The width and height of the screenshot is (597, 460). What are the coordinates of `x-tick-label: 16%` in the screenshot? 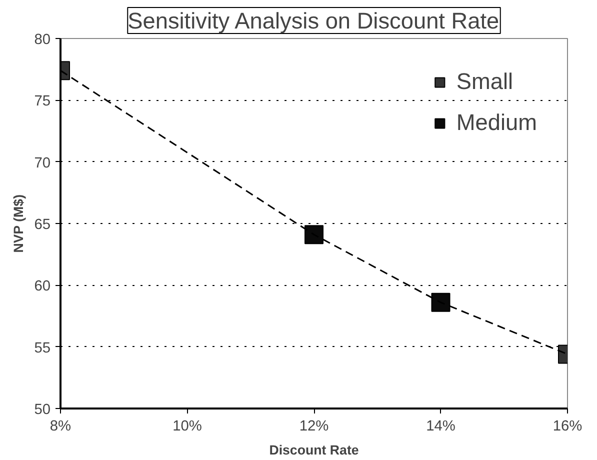 It's located at (567, 426).